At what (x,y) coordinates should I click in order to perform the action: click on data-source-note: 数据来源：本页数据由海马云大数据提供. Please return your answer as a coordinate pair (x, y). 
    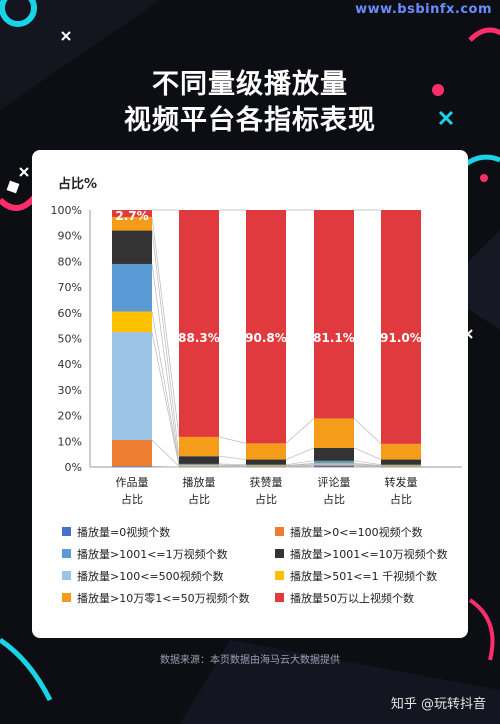
    Looking at the image, I should click on (250, 660).